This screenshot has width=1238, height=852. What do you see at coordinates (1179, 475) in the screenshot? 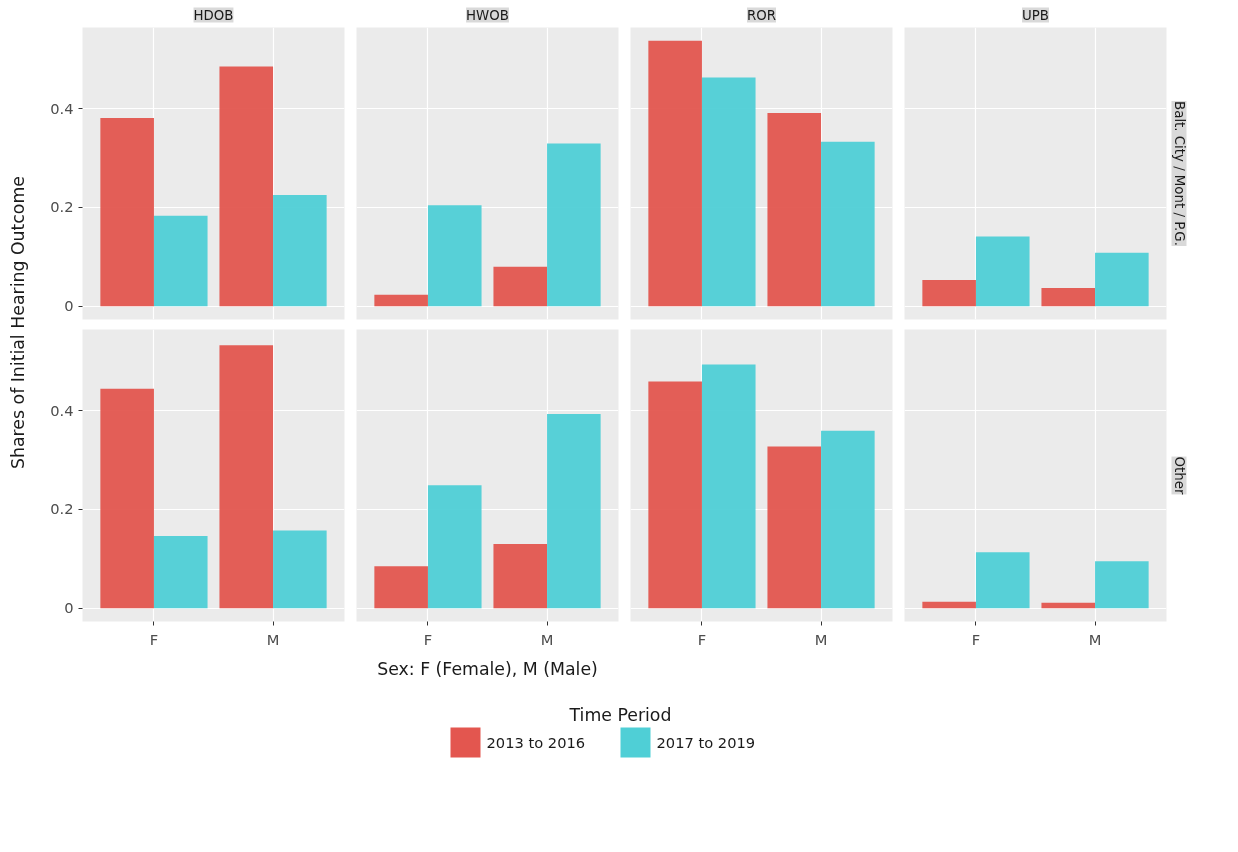
I see `text: Other` at bounding box center [1179, 475].